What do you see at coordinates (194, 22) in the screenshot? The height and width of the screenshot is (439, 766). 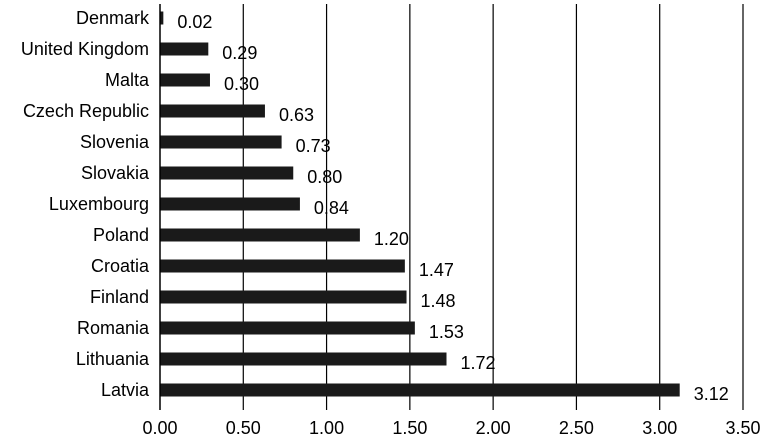 I see `value-label: 0.02` at bounding box center [194, 22].